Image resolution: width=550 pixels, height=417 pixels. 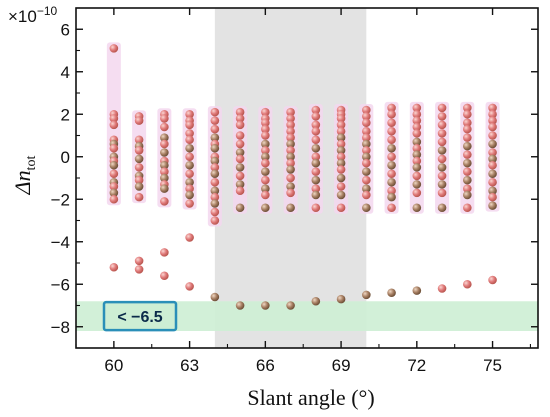 I want to click on y-tick-label: −6, so click(x=60, y=284).